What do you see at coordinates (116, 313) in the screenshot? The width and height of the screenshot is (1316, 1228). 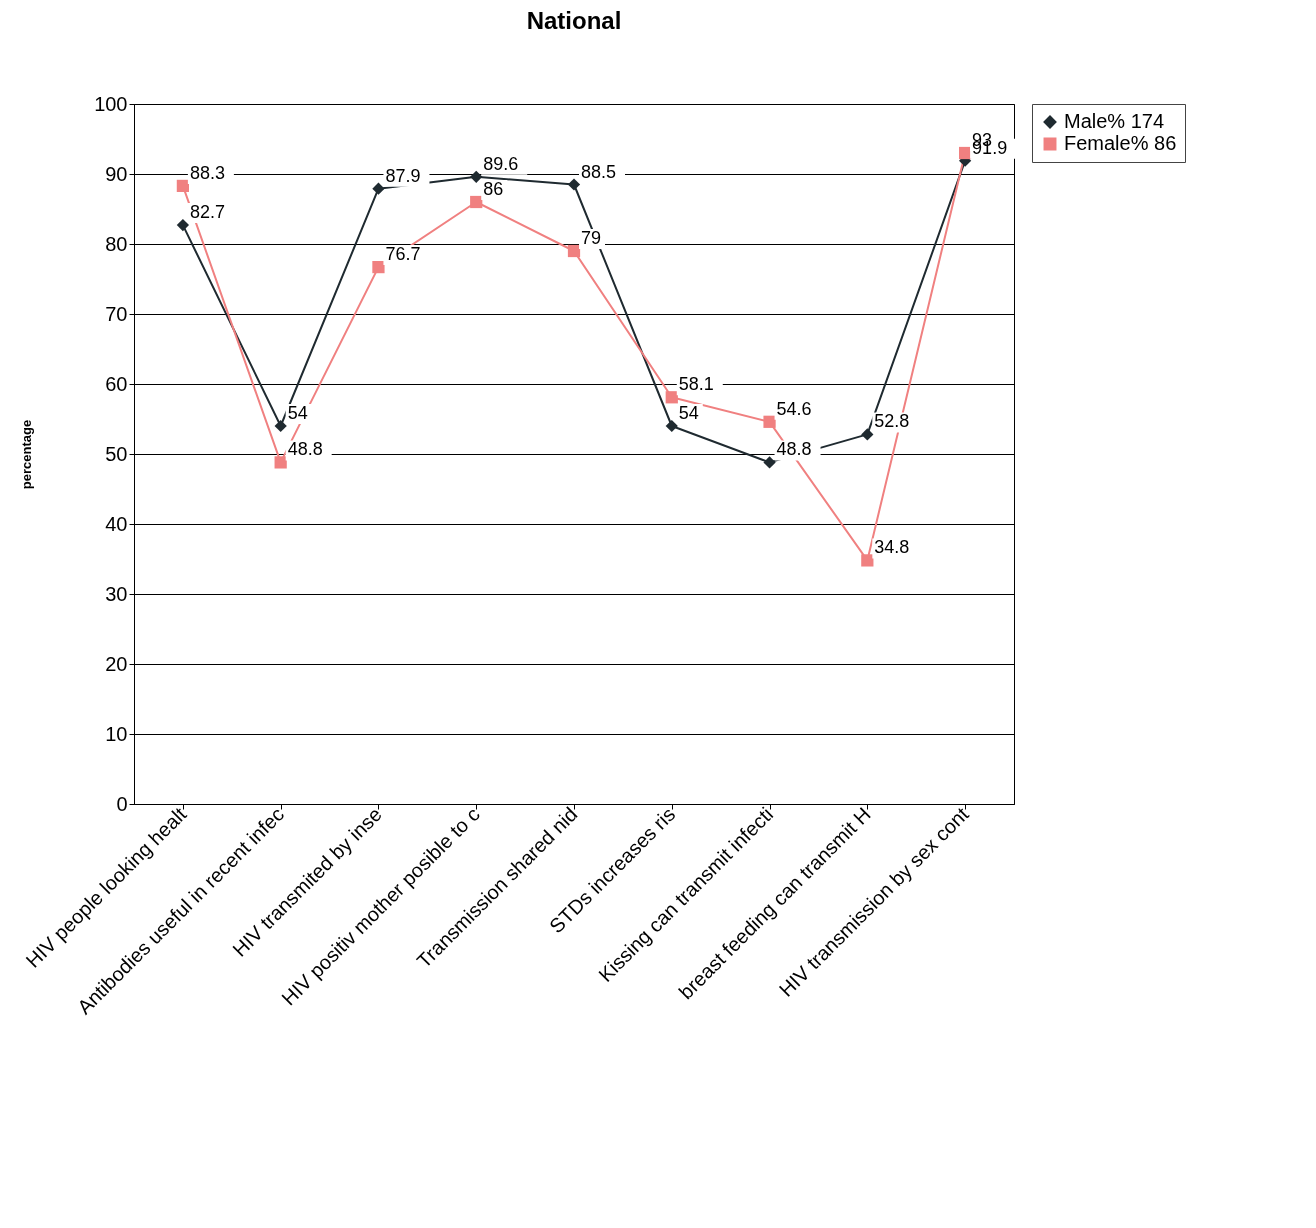 I see `y-tick-label: 70` at bounding box center [116, 313].